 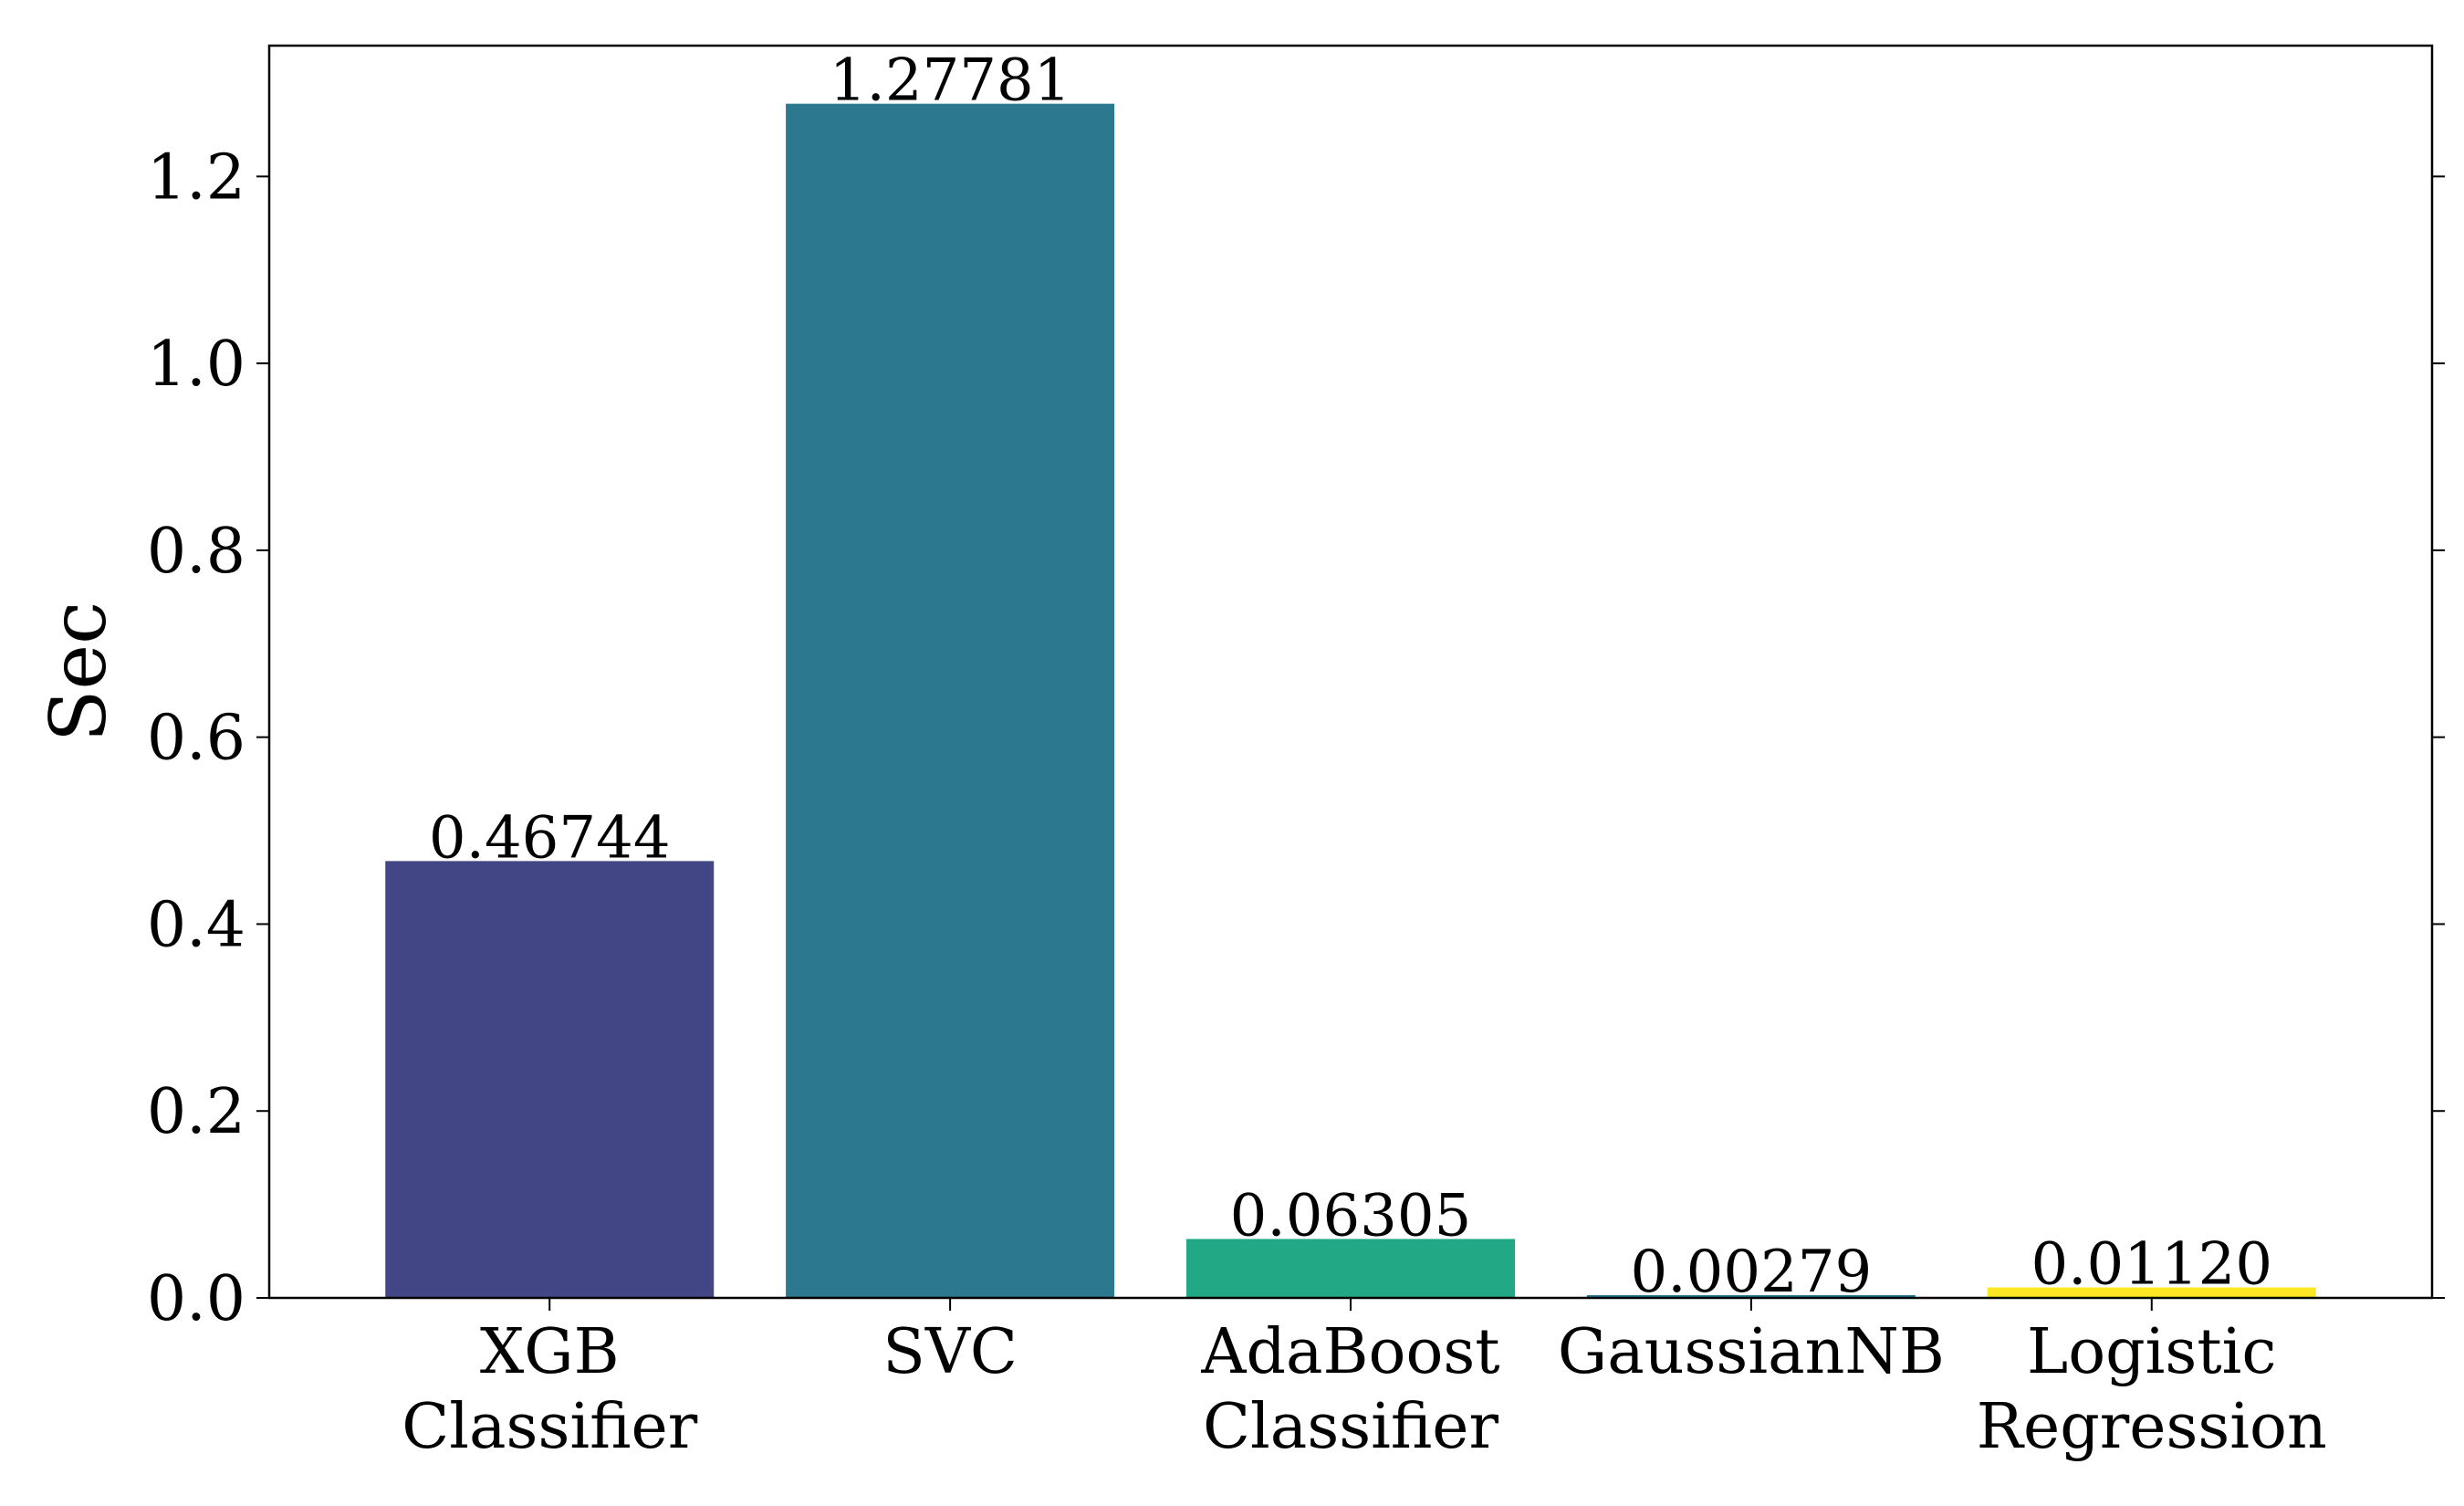 What do you see at coordinates (196, 739) in the screenshot?
I see `y-tick-label-3: 0.6` at bounding box center [196, 739].